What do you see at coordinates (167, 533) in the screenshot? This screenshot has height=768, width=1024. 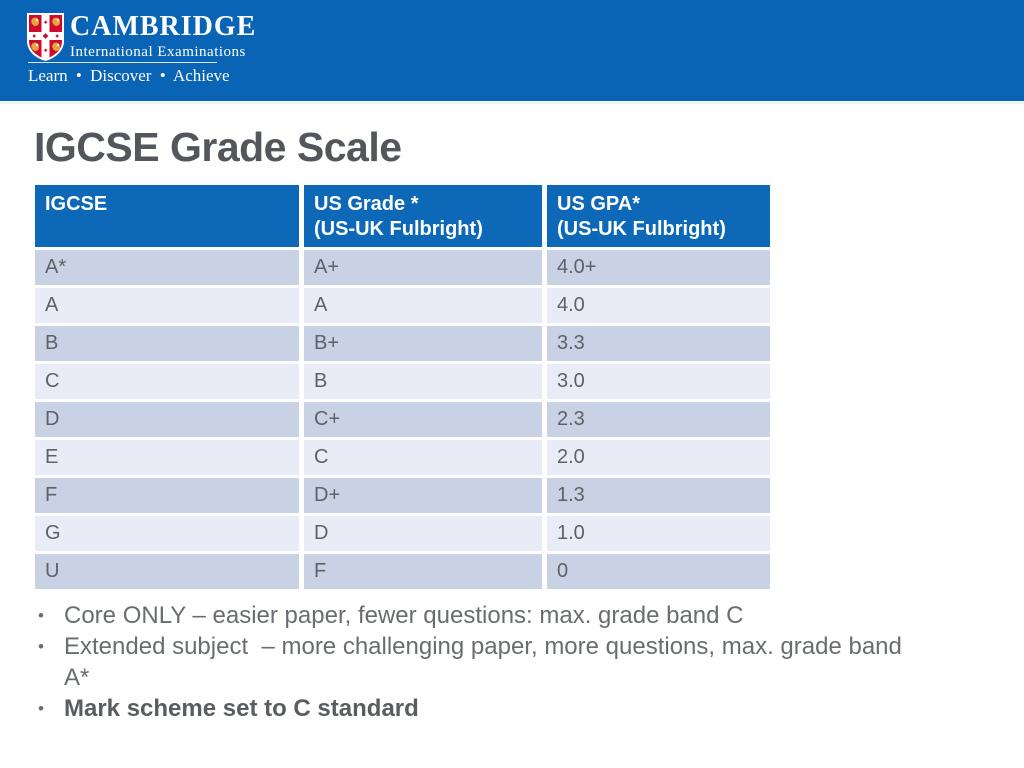 I see `table-cell: G` at bounding box center [167, 533].